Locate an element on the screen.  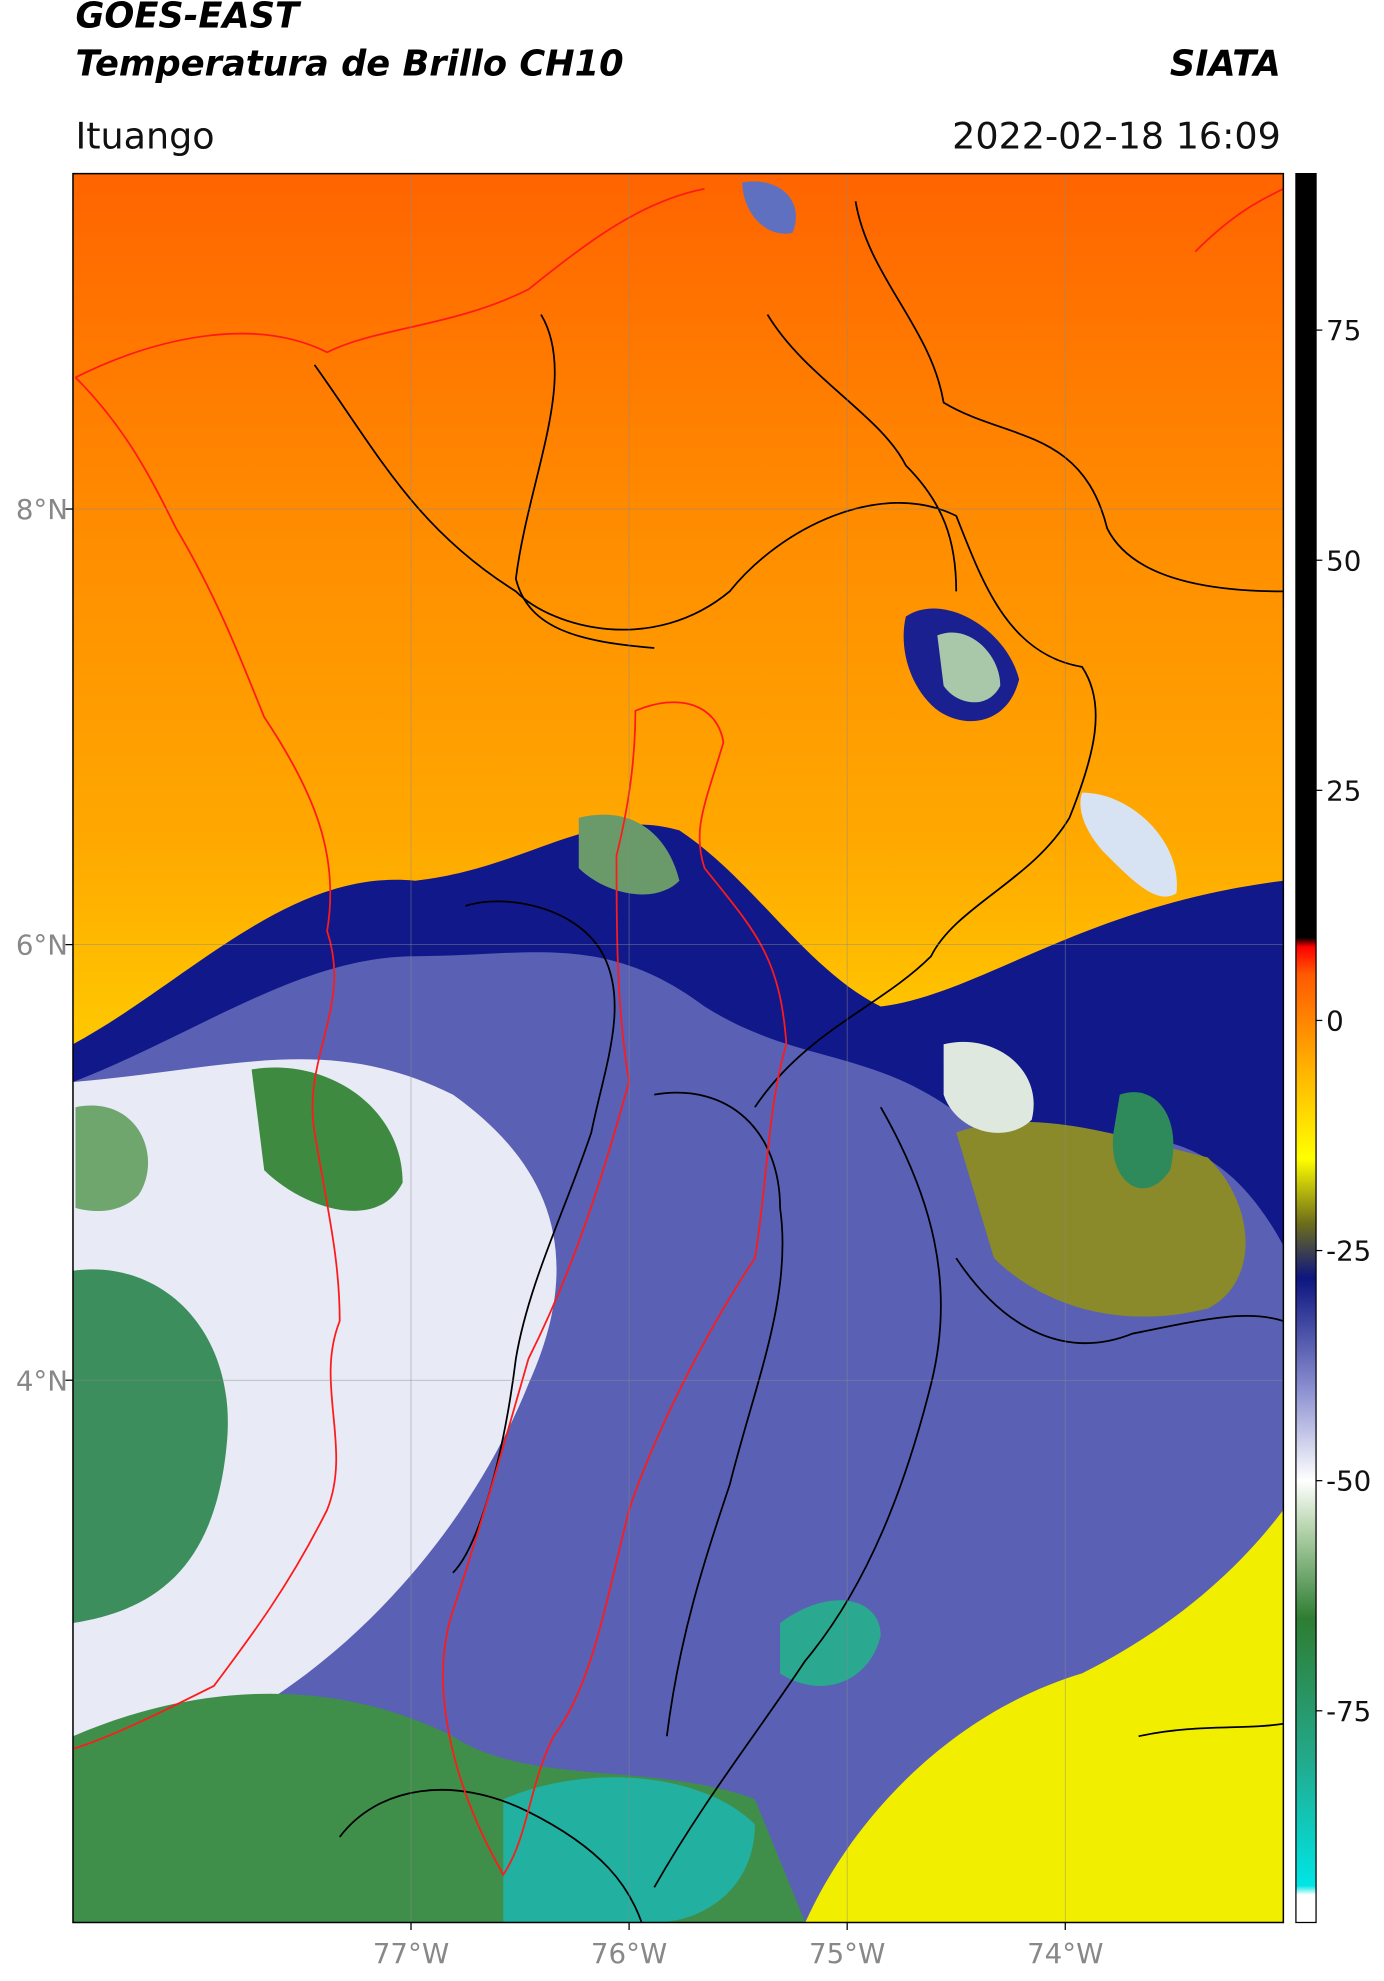
y-tick-label: 6°N is located at coordinates (42, 945).